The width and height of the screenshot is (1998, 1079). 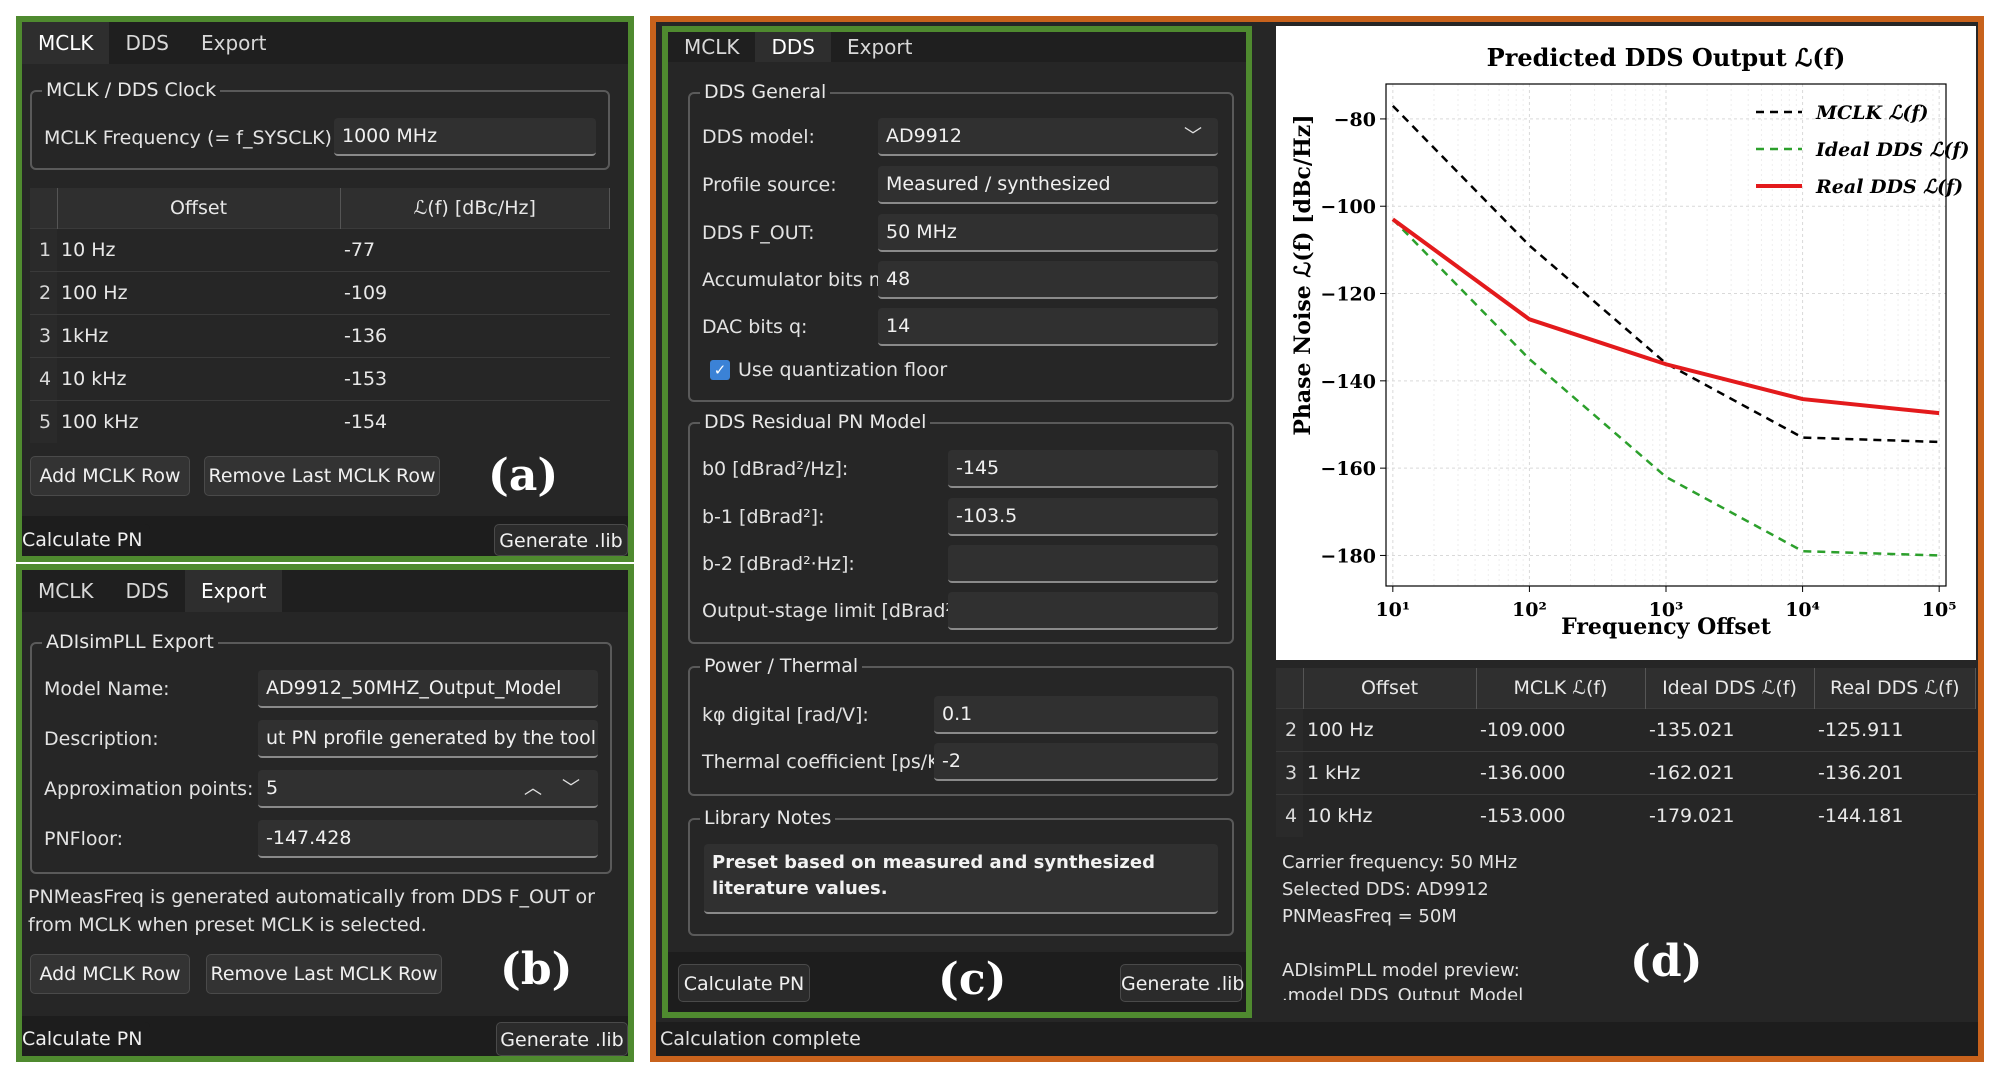 What do you see at coordinates (1895, 688) in the screenshot?
I see `column-header-real: Real DDS ℒ(f)` at bounding box center [1895, 688].